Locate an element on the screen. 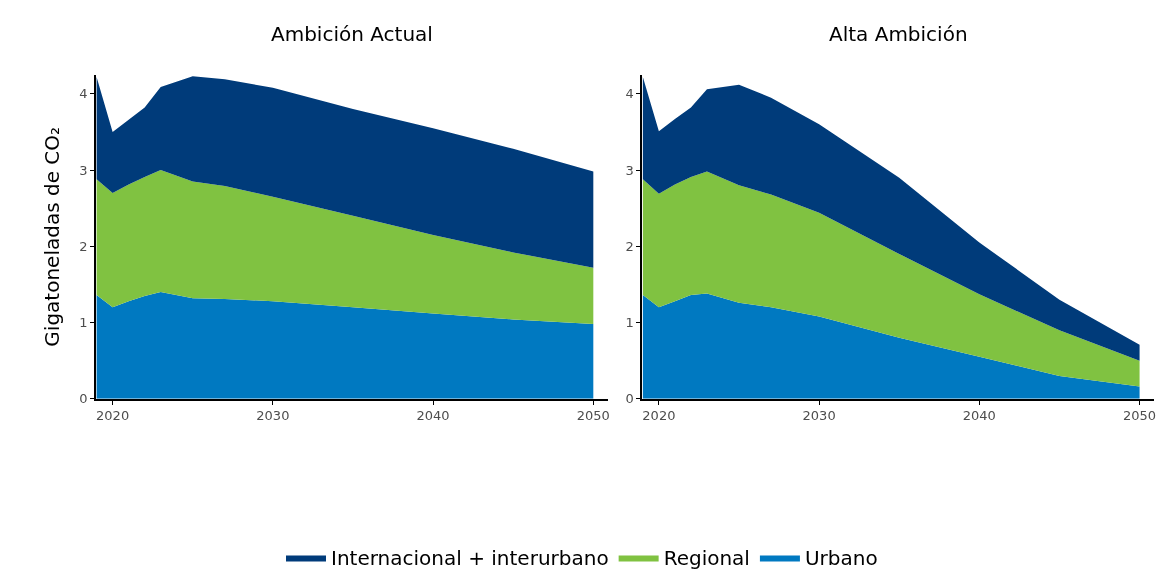 This screenshot has height=587, width=1174. y-axis-title: Gigatoneladas de CO₂ is located at coordinates (52, 236).